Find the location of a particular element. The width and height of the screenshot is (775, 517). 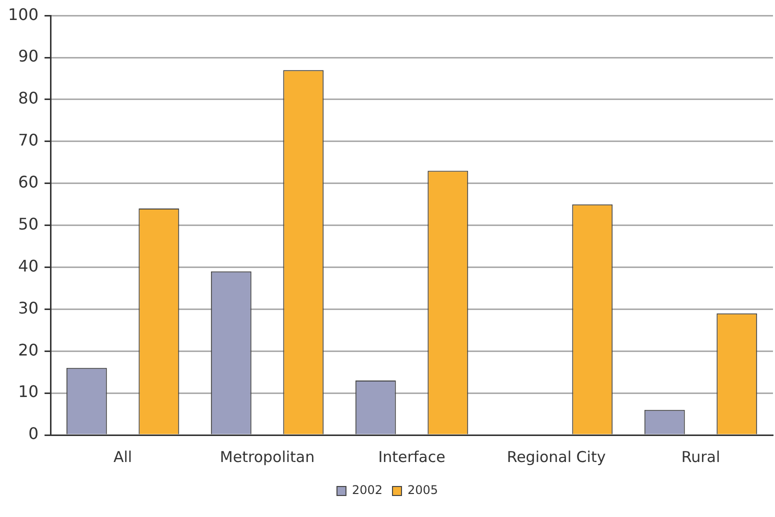

y-tick-label: 60 is located at coordinates (28, 182).